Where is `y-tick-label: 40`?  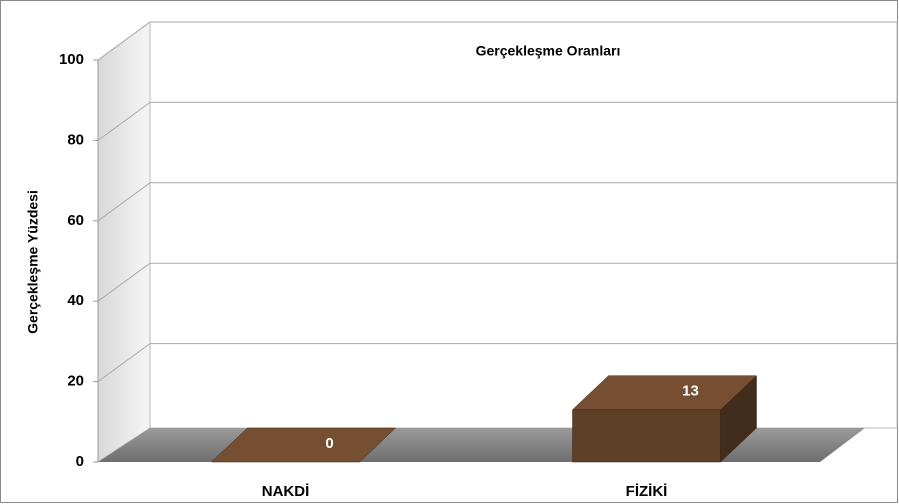 y-tick-label: 40 is located at coordinates (75, 300).